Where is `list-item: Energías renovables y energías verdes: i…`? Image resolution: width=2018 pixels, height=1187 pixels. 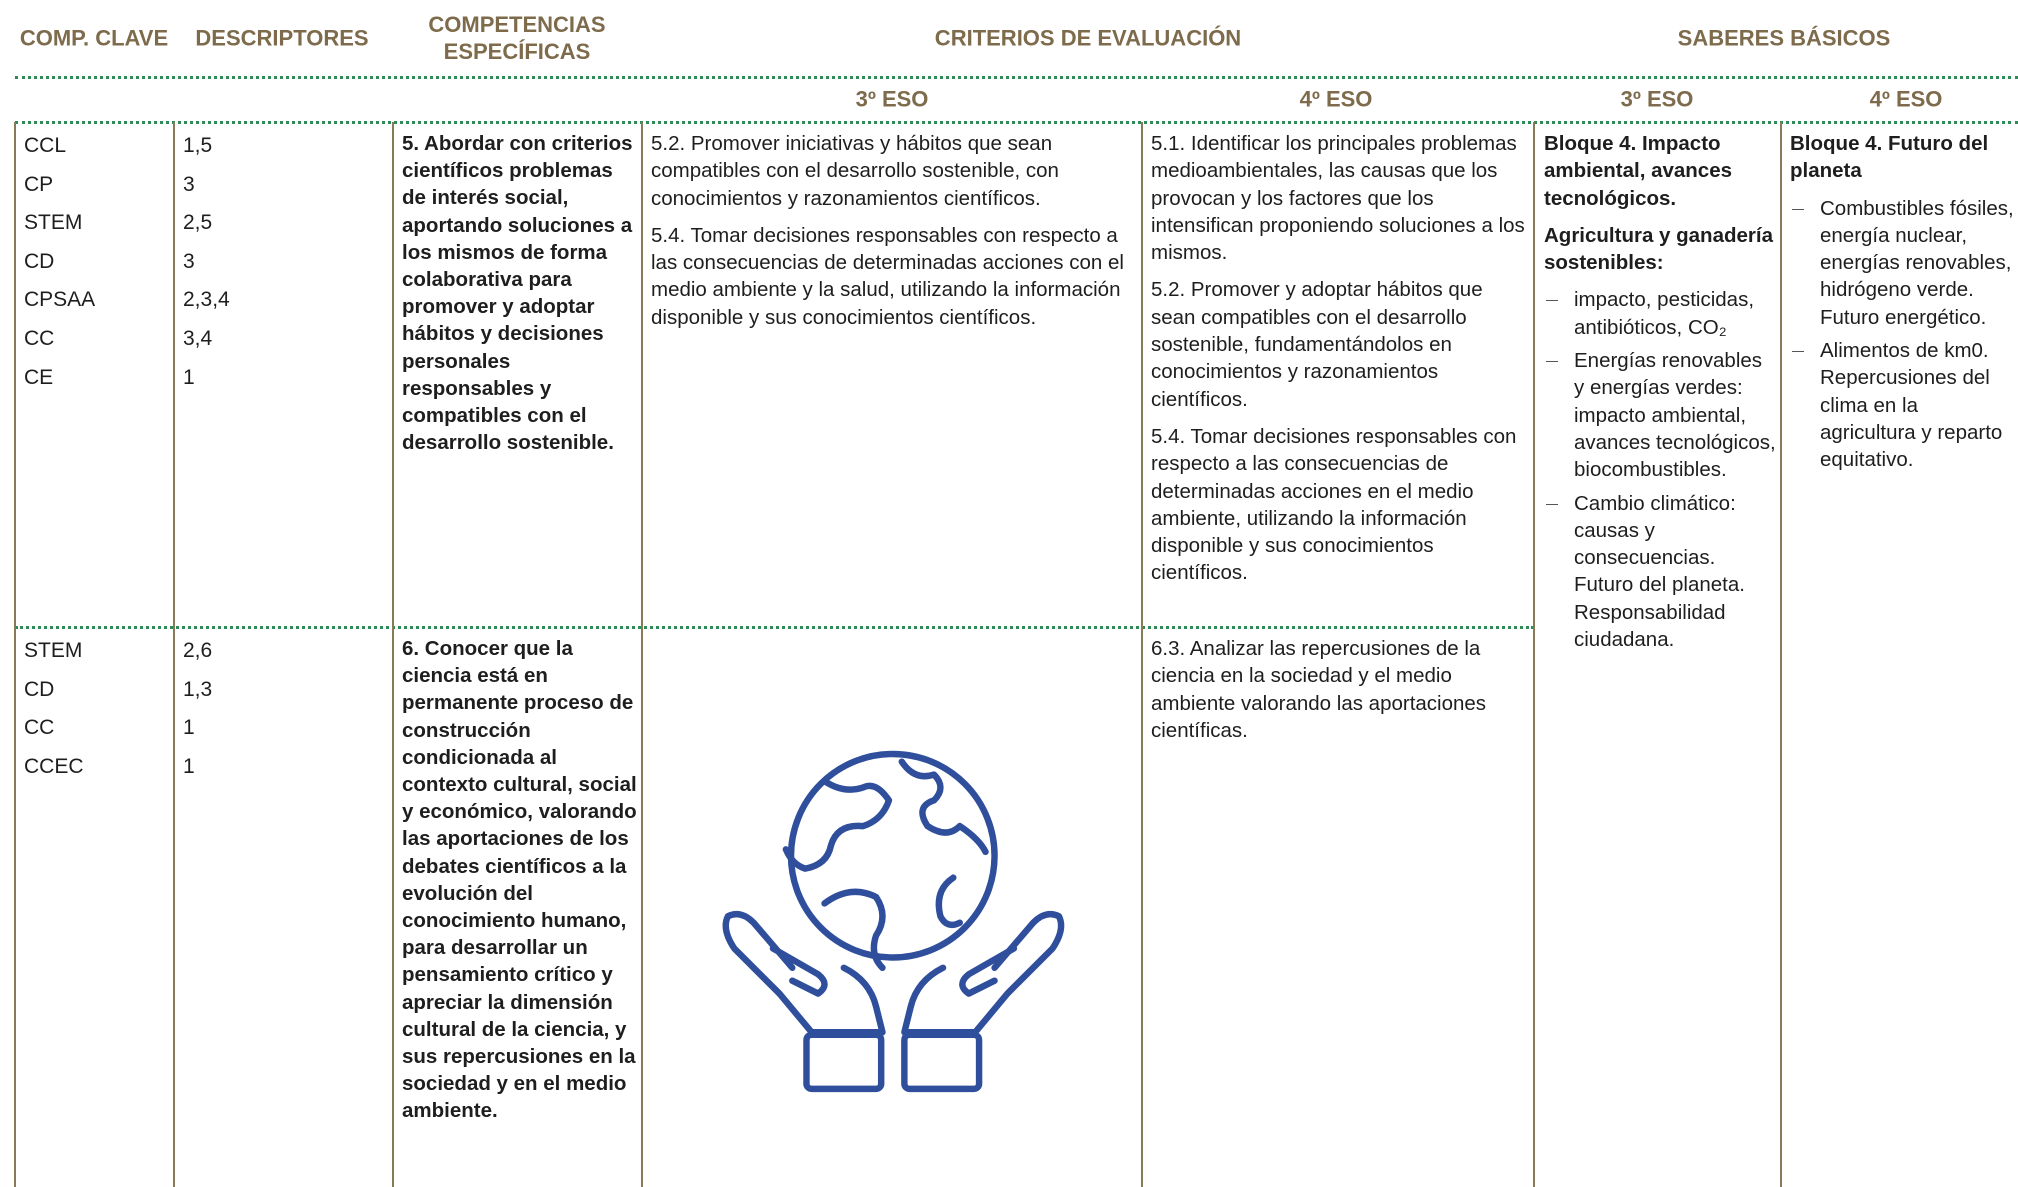
list-item: Energías renovables y energías verdes: i… is located at coordinates (1660, 415).